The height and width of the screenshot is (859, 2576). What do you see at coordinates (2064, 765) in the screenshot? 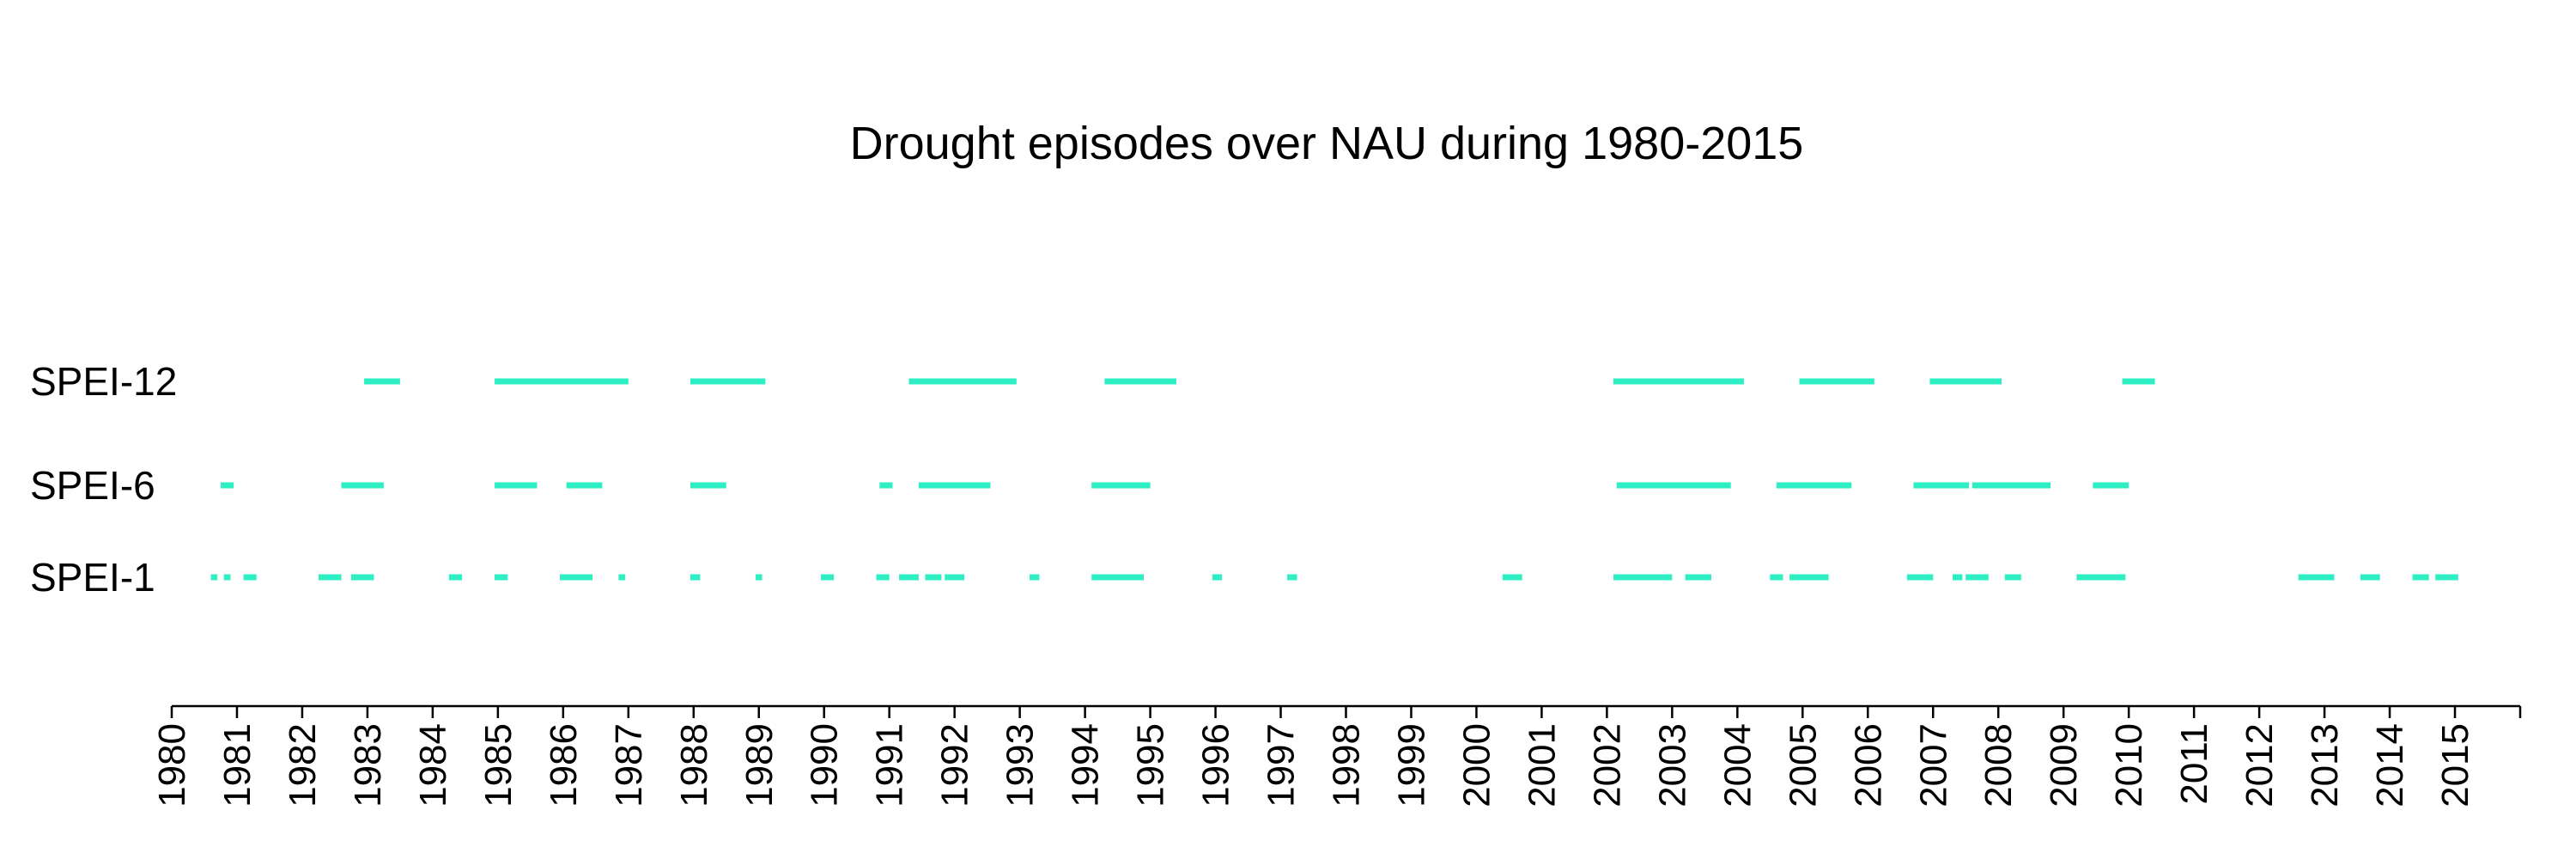
I see `x-tick-label: 2009` at bounding box center [2064, 765].